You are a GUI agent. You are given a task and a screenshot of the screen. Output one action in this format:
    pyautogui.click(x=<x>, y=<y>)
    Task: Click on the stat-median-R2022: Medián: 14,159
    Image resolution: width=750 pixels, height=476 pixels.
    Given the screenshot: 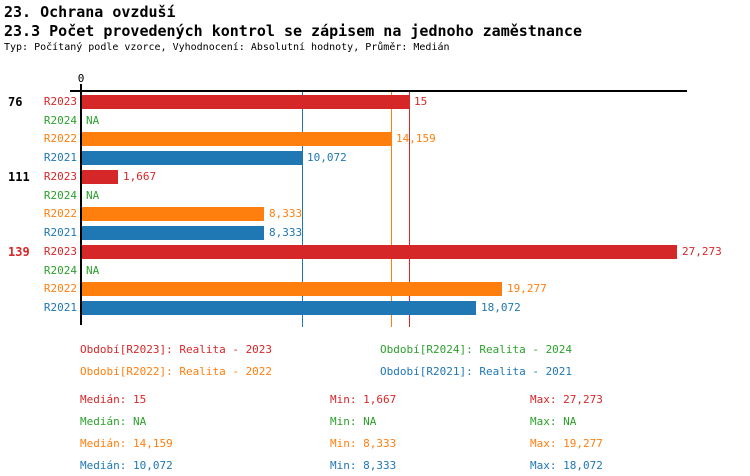 What is the action you would take?
    pyautogui.click(x=126, y=443)
    